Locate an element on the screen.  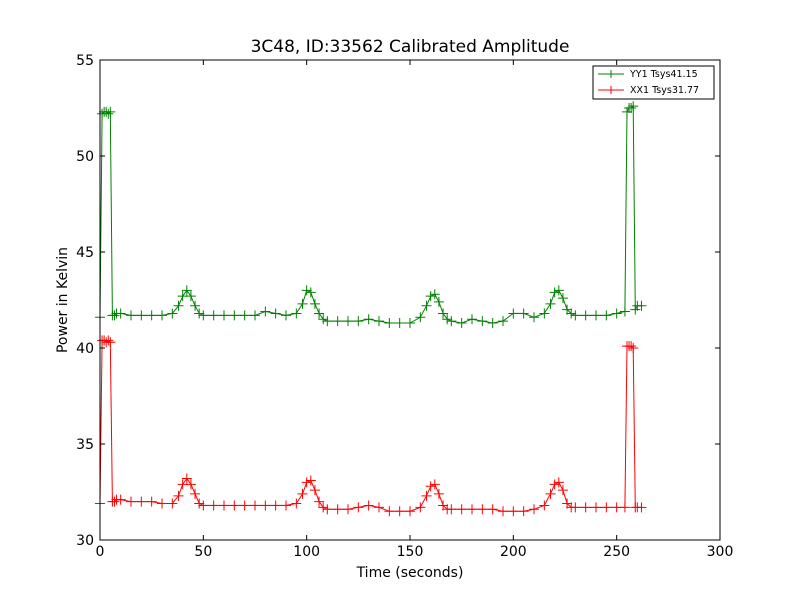
y-tick-label: 35 is located at coordinates (85, 445).